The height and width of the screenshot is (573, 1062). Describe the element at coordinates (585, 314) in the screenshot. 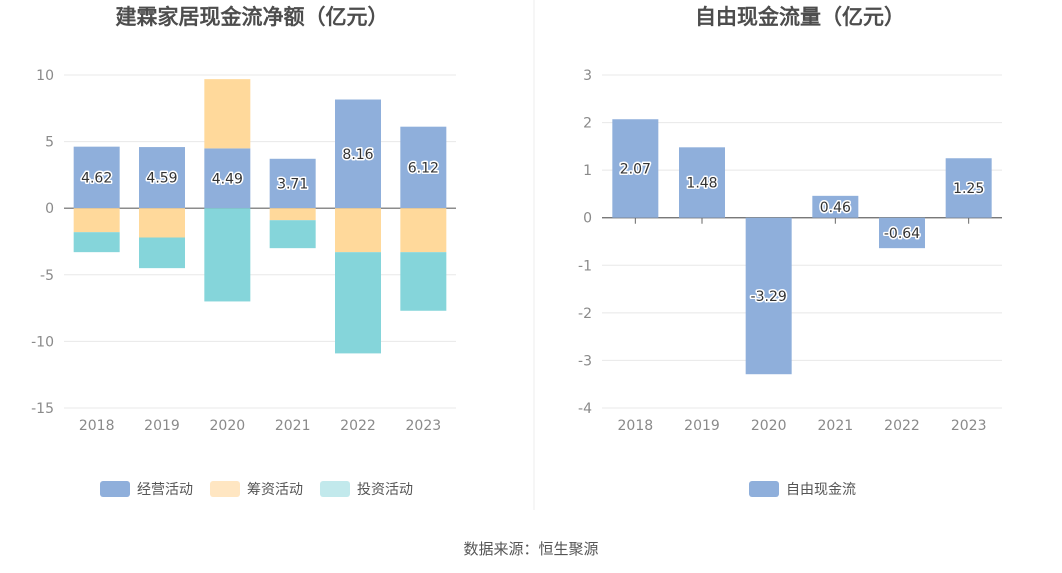

I see `y-tick-label: -2` at that location.